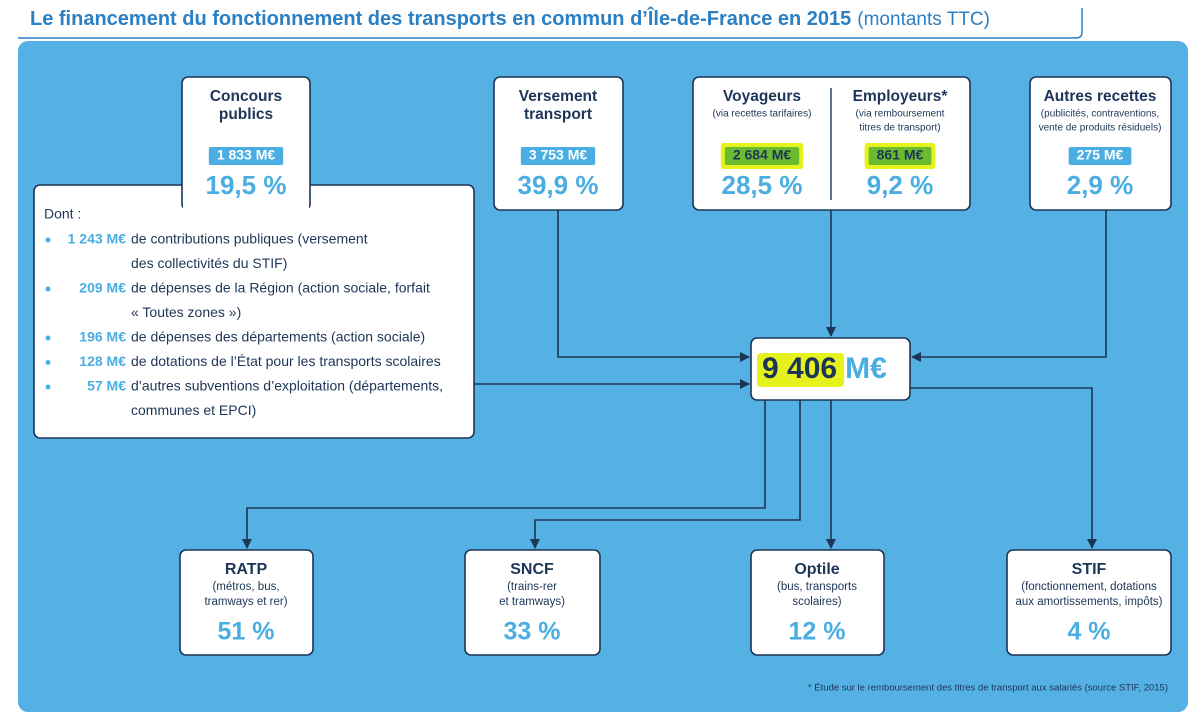  Describe the element at coordinates (762, 96) in the screenshot. I see `source-title: Voyageurs` at that location.